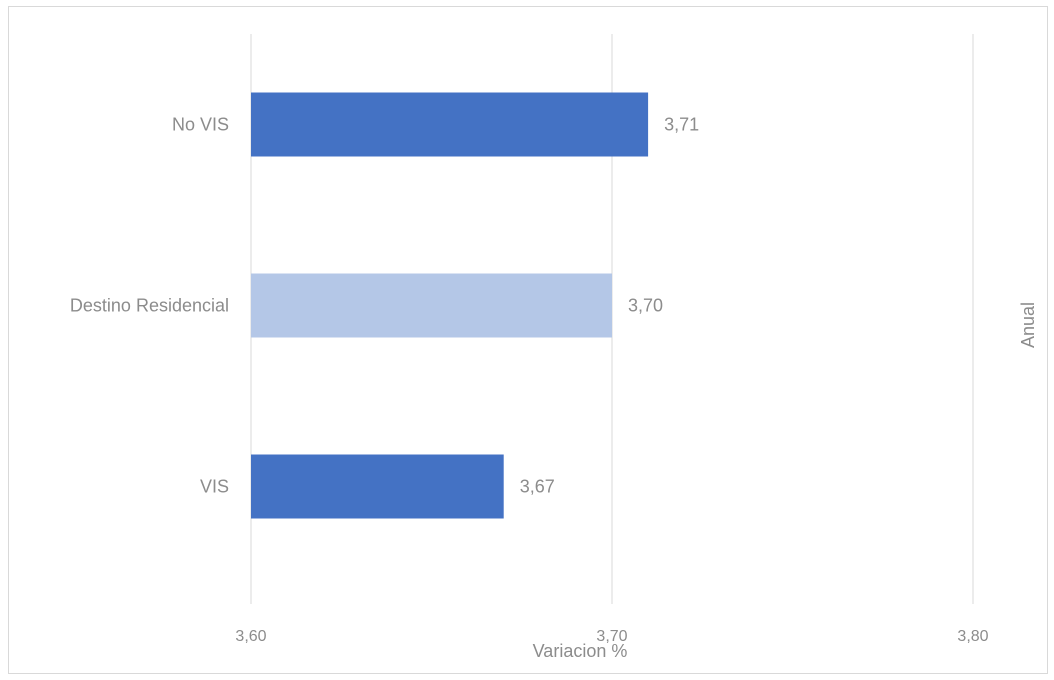 This screenshot has width=1054, height=680. What do you see at coordinates (537, 487) in the screenshot?
I see `data-label: 3,67` at bounding box center [537, 487].